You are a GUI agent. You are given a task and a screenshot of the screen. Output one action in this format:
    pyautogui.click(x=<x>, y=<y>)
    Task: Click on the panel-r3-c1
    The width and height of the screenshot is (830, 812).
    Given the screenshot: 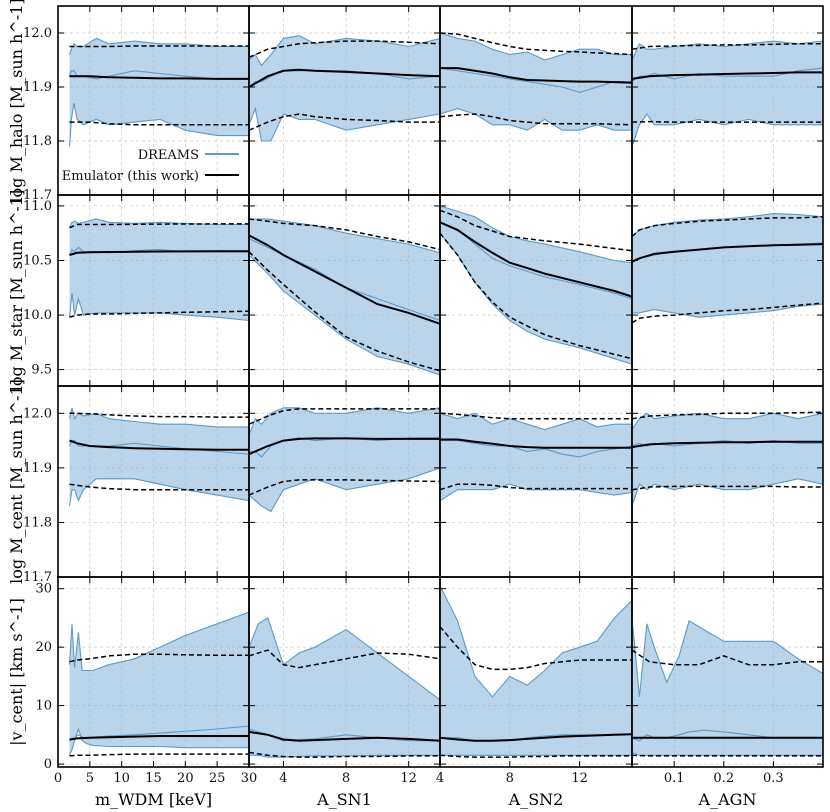 What is the action you would take?
    pyautogui.click(x=344, y=672)
    